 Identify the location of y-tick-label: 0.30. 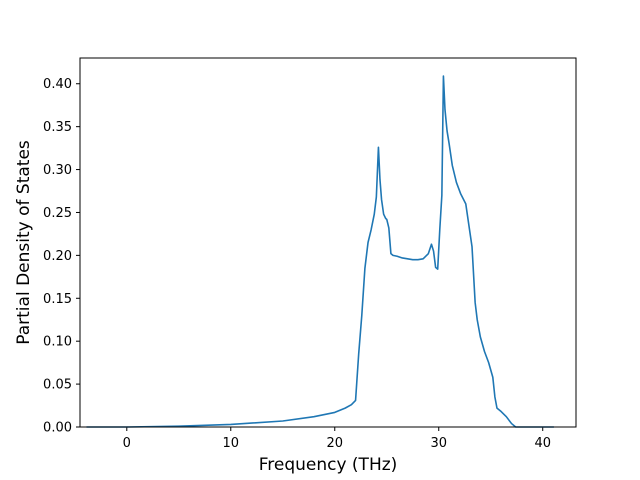
(57, 170).